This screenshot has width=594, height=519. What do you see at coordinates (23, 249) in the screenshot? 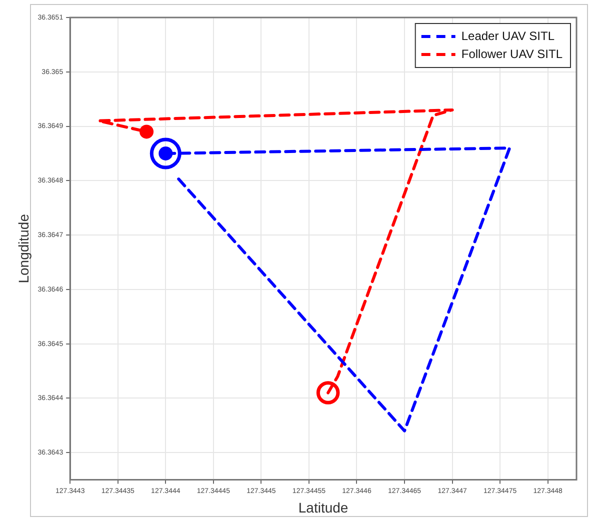
I see `y-axis-title: Longditude` at bounding box center [23, 249].